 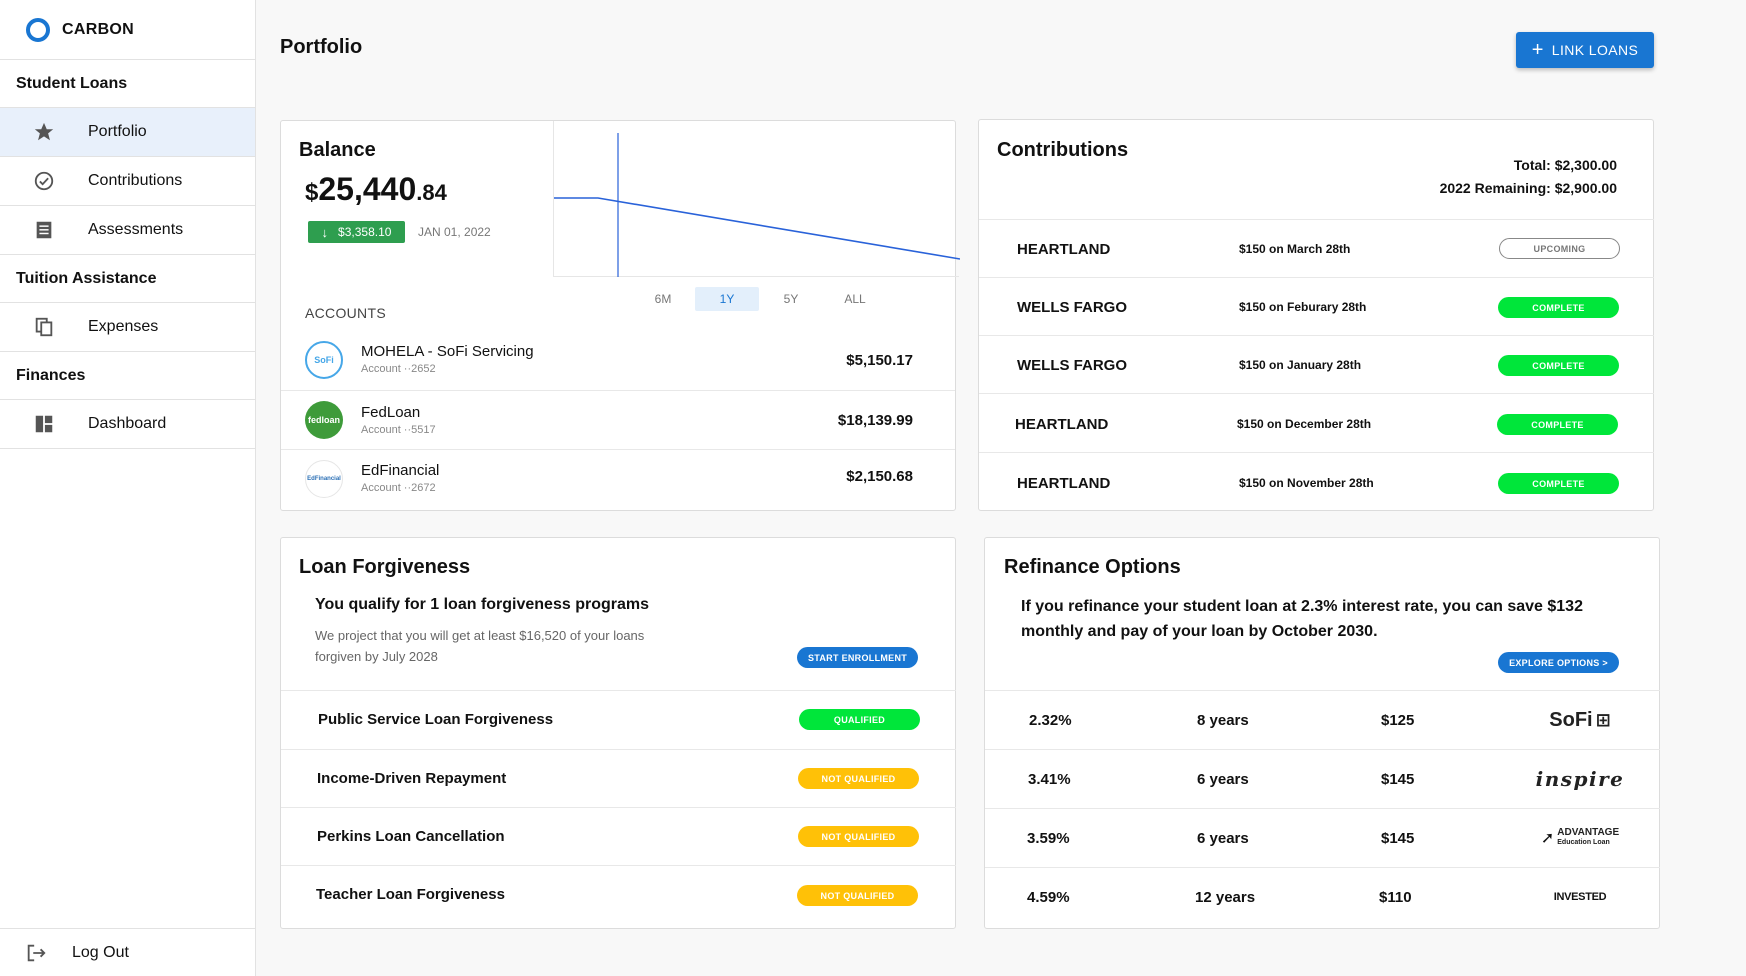 I want to click on sidebar-item-assessments: Assessments, so click(x=127, y=230).